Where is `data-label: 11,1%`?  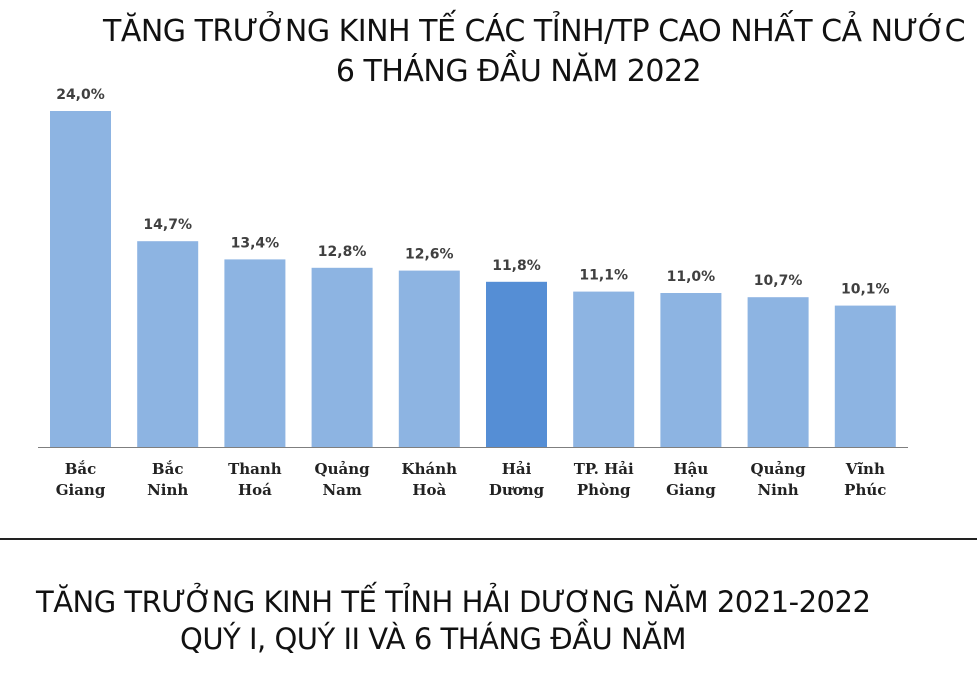 data-label: 11,1% is located at coordinates (603, 276).